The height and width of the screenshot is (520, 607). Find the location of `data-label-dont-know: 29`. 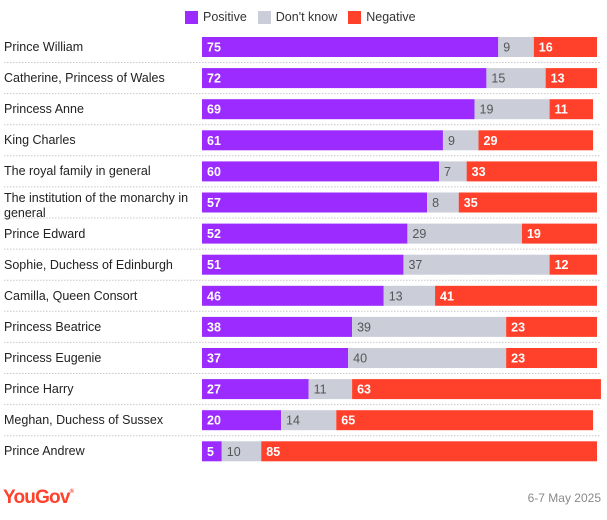

data-label-dont-know: 29 is located at coordinates (419, 234).